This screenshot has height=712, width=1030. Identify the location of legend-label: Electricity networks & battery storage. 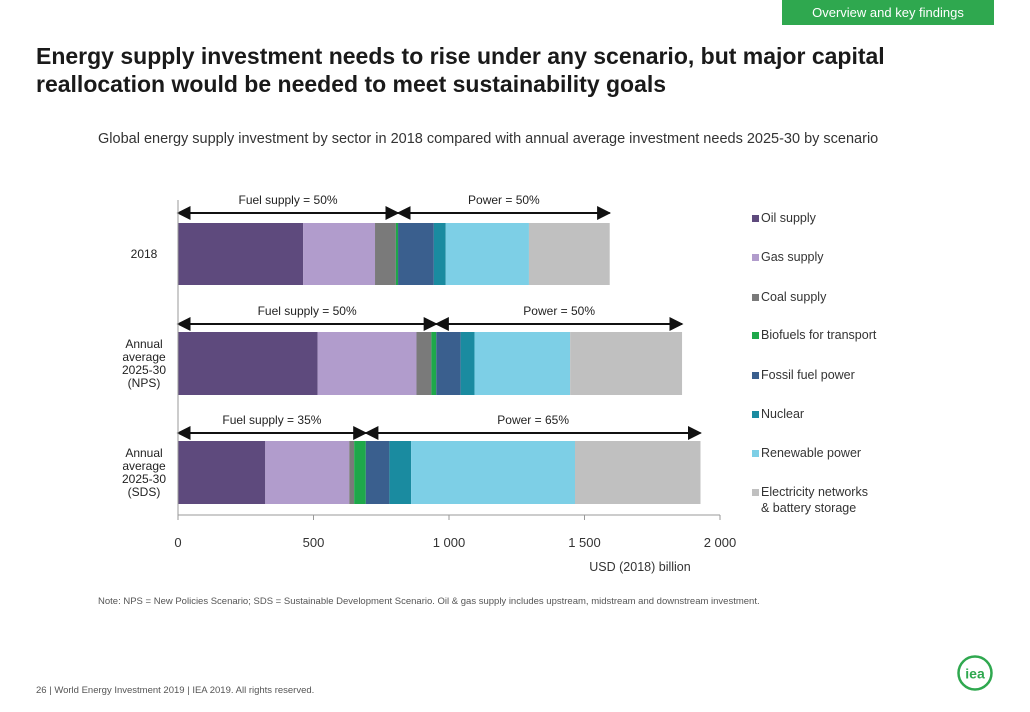
(814, 500).